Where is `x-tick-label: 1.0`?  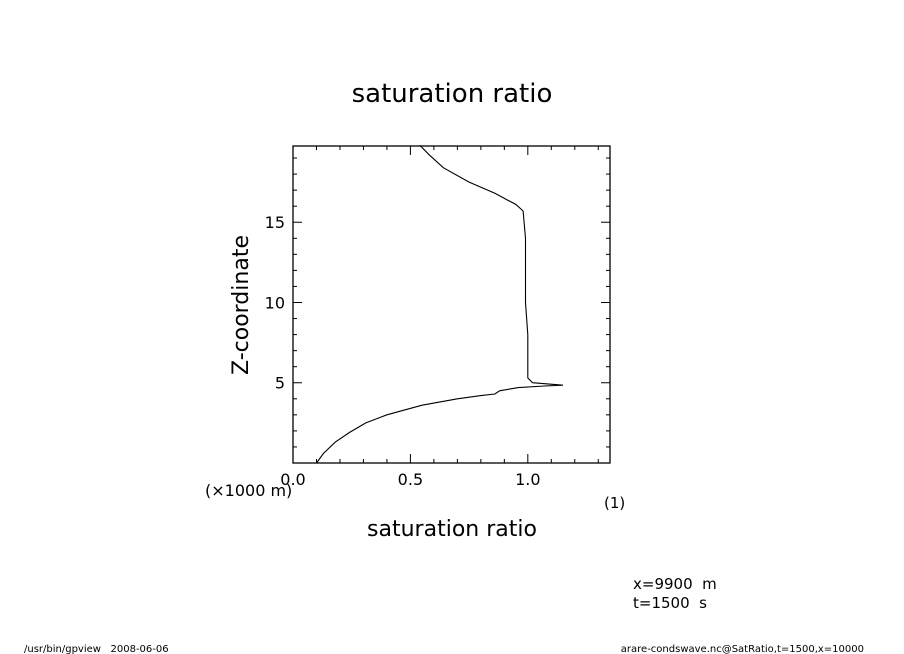 x-tick-label: 1.0 is located at coordinates (527, 479).